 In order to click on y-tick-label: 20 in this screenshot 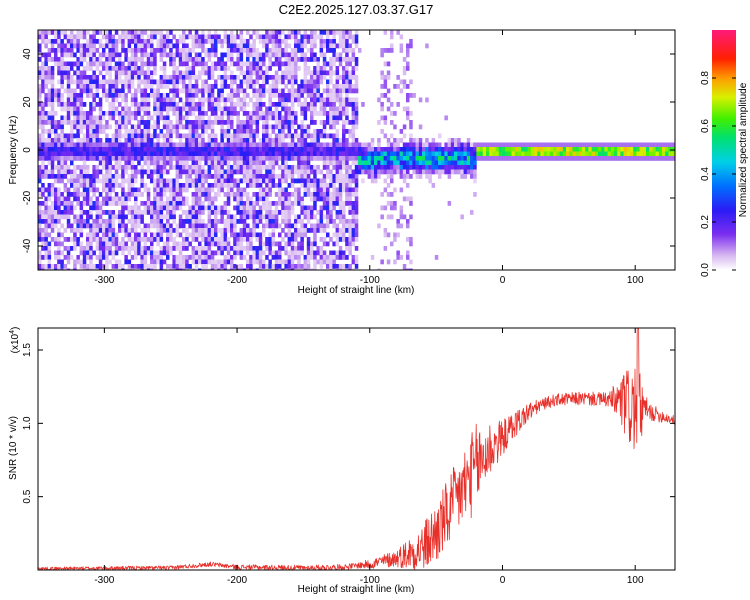, I will do `click(27, 102)`.